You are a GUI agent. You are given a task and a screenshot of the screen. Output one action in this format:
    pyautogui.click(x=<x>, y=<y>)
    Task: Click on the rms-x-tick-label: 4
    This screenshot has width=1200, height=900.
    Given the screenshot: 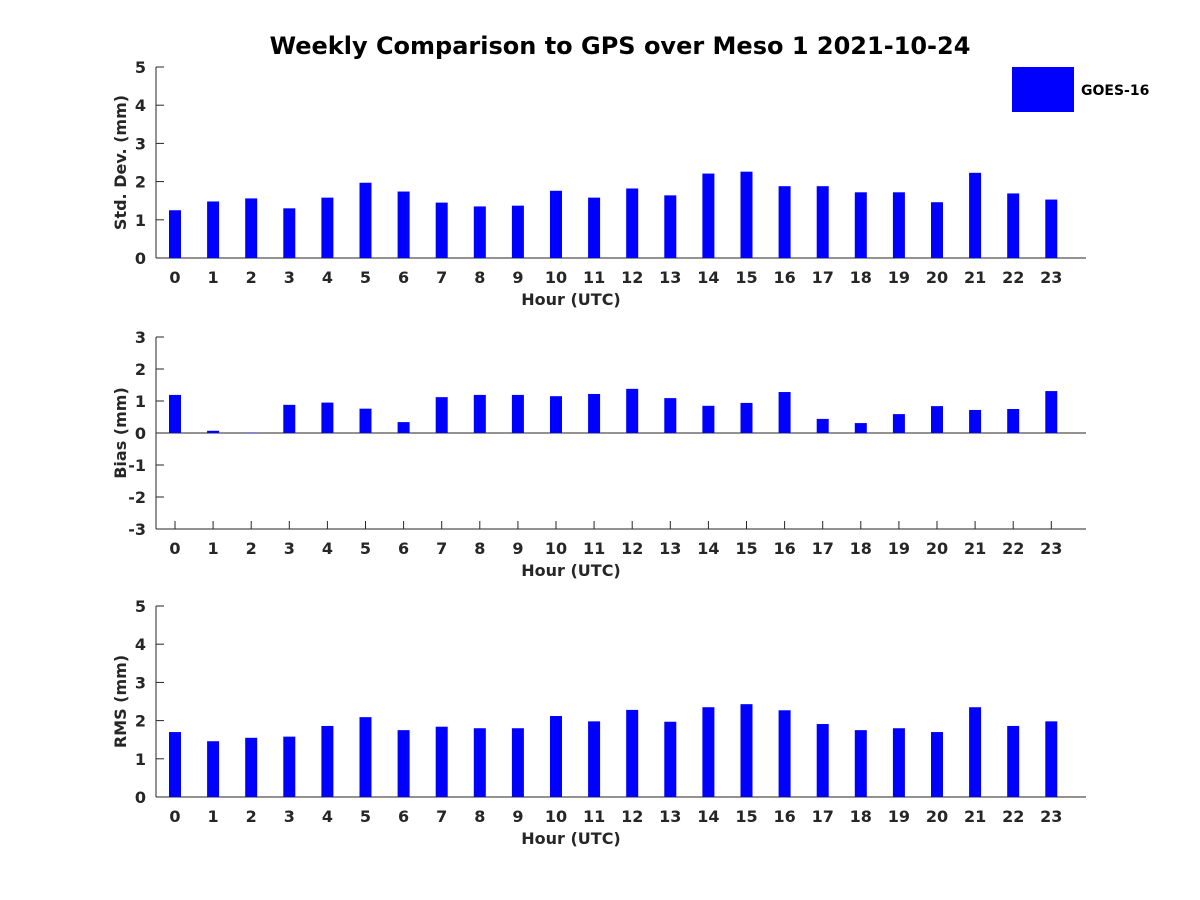 What is the action you would take?
    pyautogui.click(x=327, y=816)
    